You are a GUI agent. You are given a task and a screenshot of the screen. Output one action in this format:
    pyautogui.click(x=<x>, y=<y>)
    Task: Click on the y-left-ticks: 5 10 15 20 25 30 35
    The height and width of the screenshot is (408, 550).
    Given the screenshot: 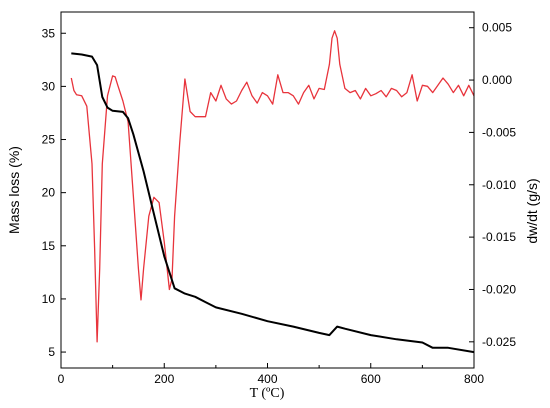 What is the action you would take?
    pyautogui.click(x=54, y=192)
    